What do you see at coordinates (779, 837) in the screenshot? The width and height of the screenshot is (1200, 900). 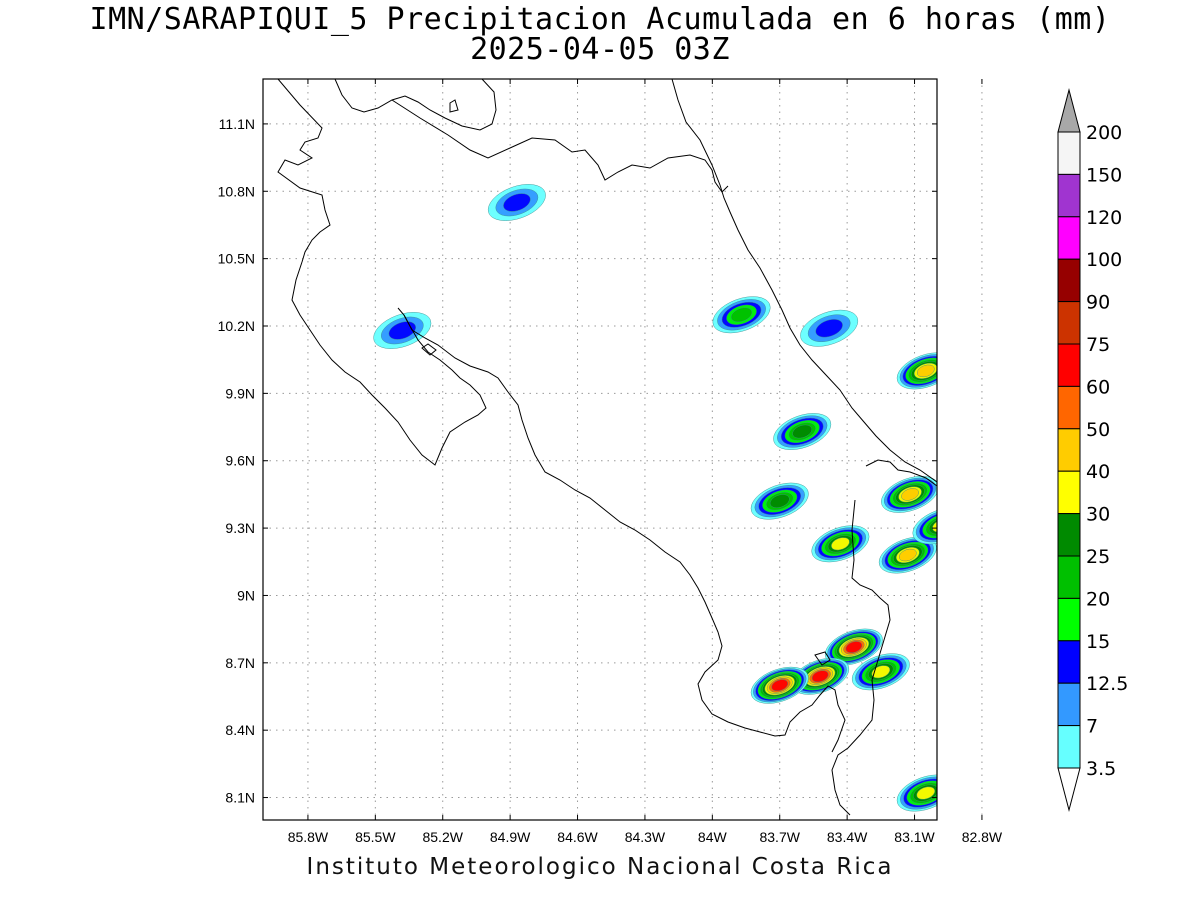 I see `x-tick-label: 83.7W` at bounding box center [779, 837].